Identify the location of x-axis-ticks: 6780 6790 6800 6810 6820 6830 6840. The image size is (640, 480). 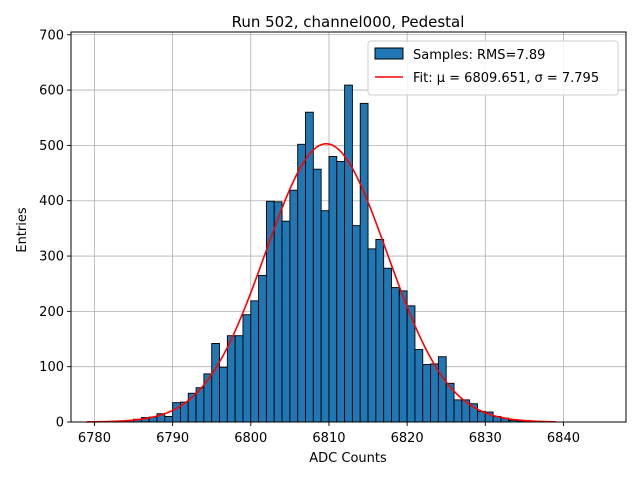
(329, 434).